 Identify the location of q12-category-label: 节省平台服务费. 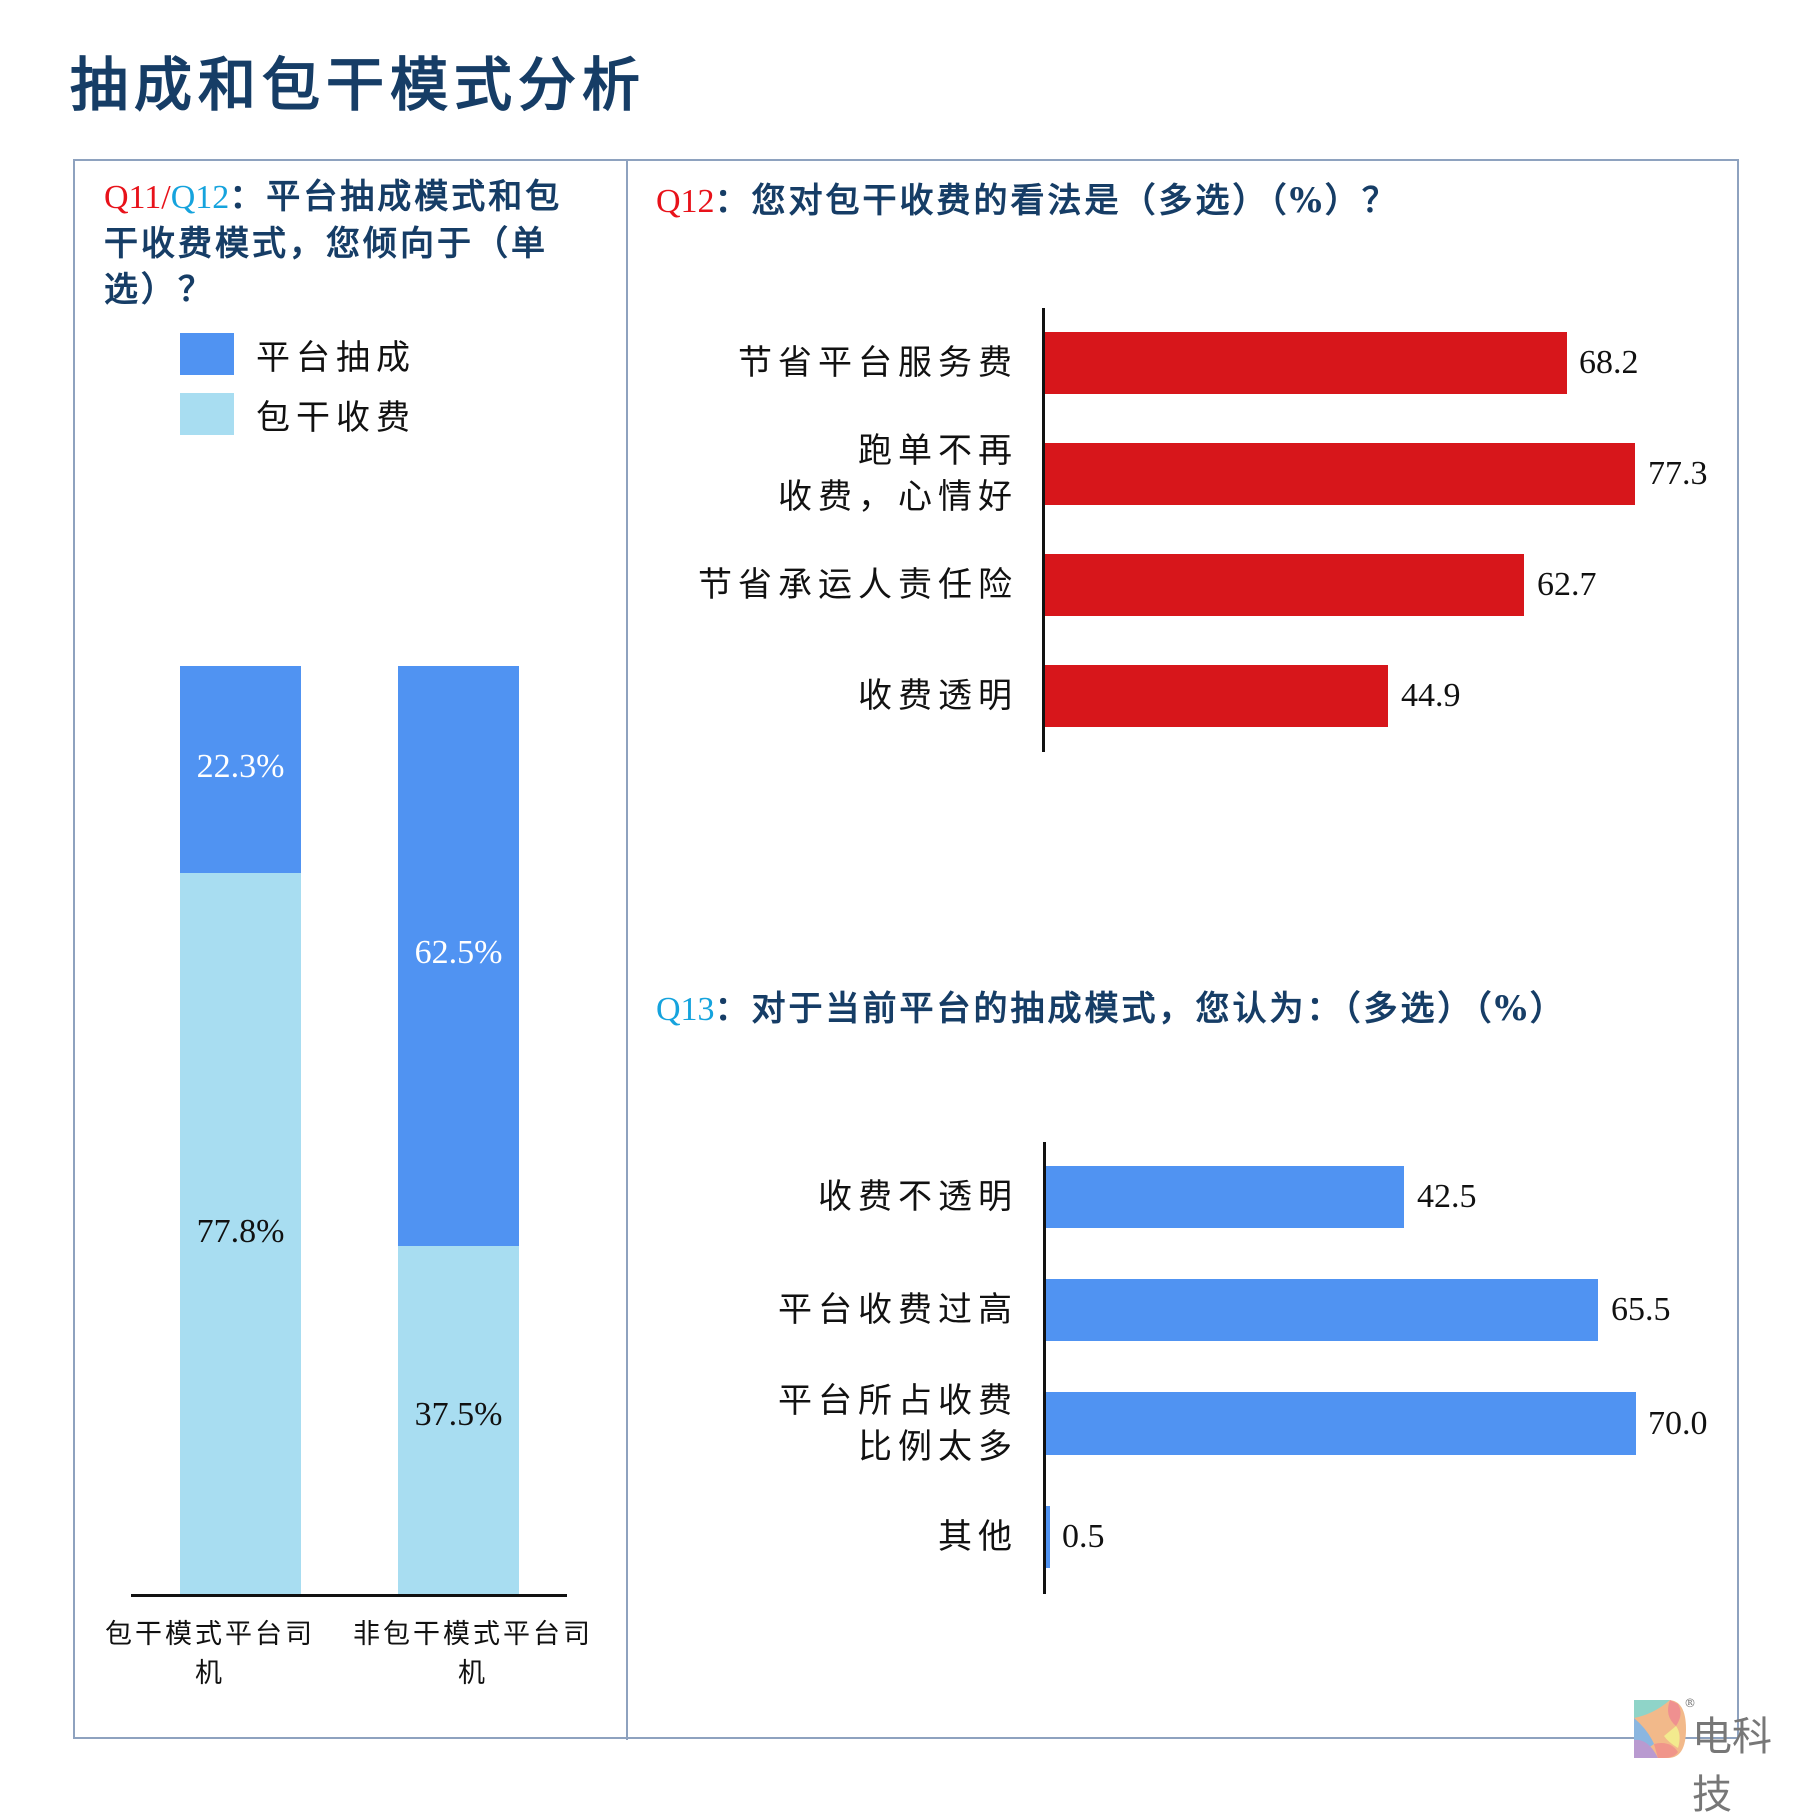
(829, 363).